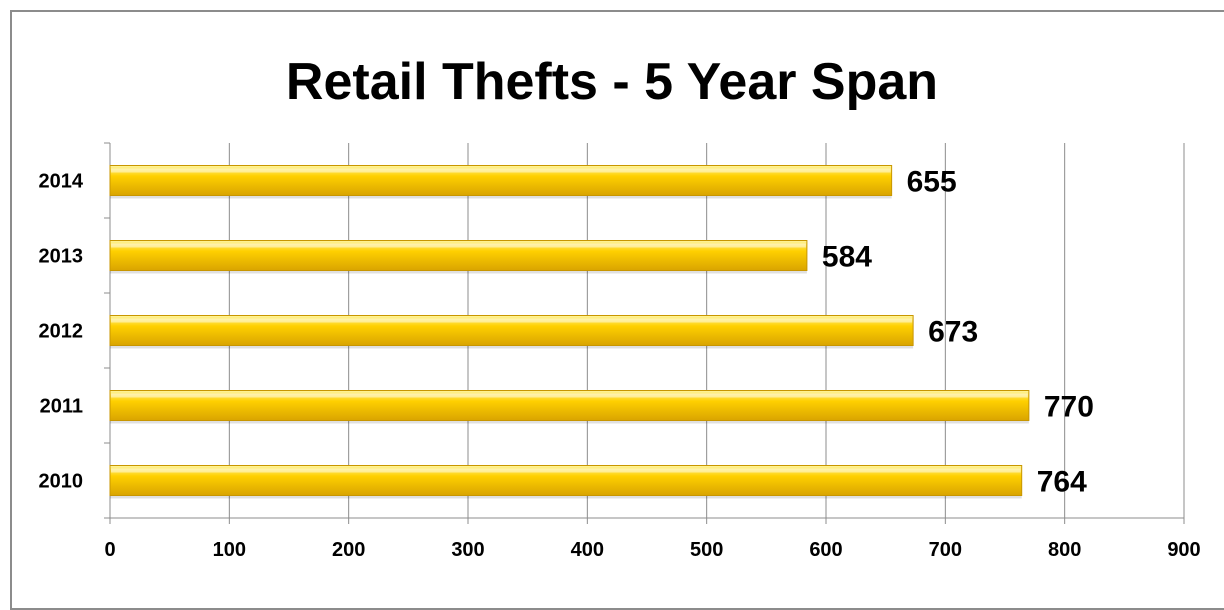 The height and width of the screenshot is (610, 1224). I want to click on y-category-label: 2012, so click(61, 332).